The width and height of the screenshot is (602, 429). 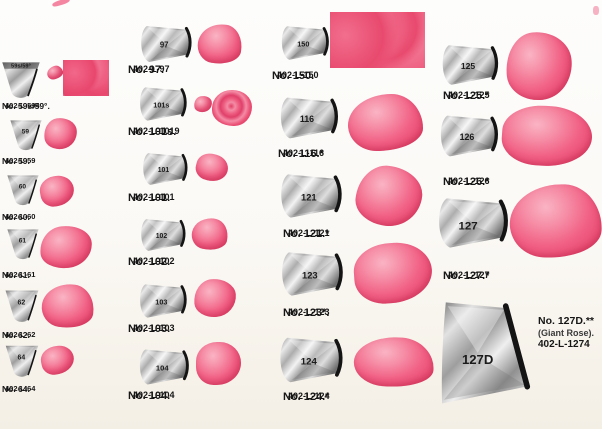 What do you see at coordinates (66, 247) in the screenshot?
I see `petal-61-image` at bounding box center [66, 247].